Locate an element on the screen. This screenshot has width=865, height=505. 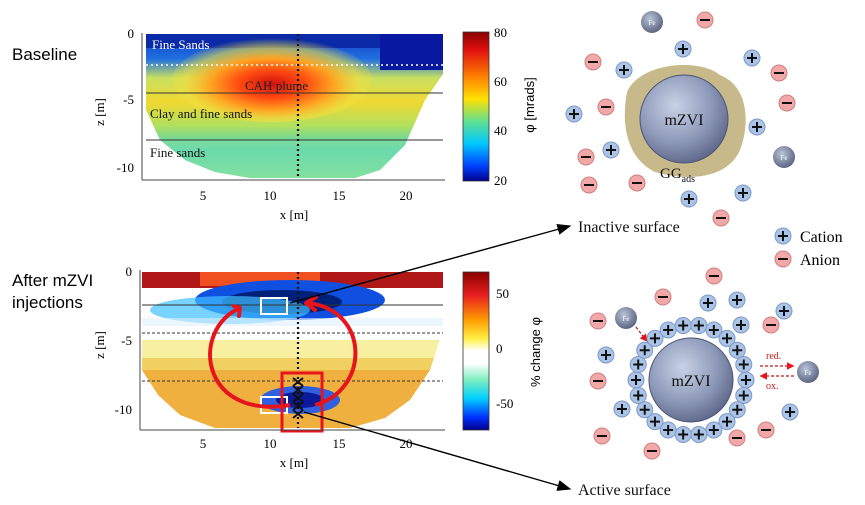
top-xlabel: x [m] is located at coordinates (294, 214).